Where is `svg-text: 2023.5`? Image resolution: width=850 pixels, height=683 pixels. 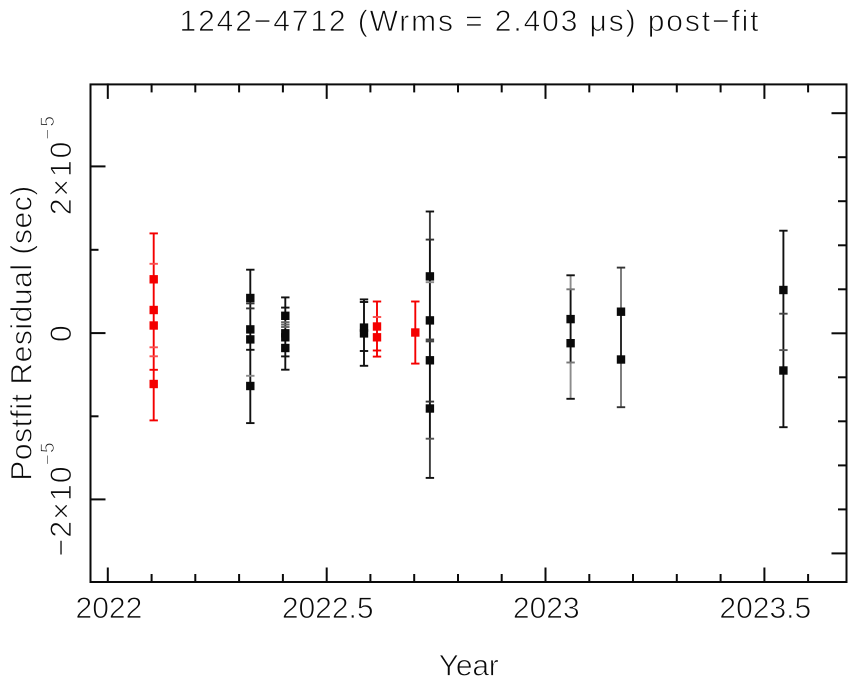 svg-text: 2023.5 is located at coordinates (765, 608).